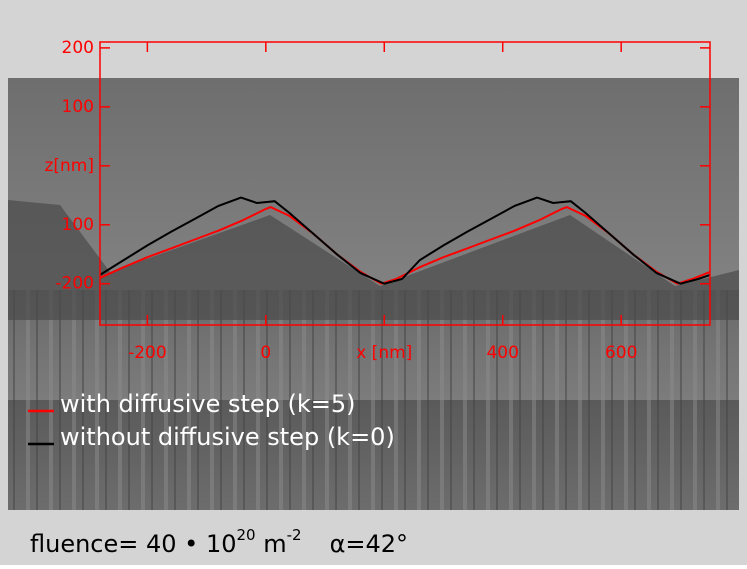 The image size is (747, 569). I want to click on y-tick-label: -200, so click(74, 284).